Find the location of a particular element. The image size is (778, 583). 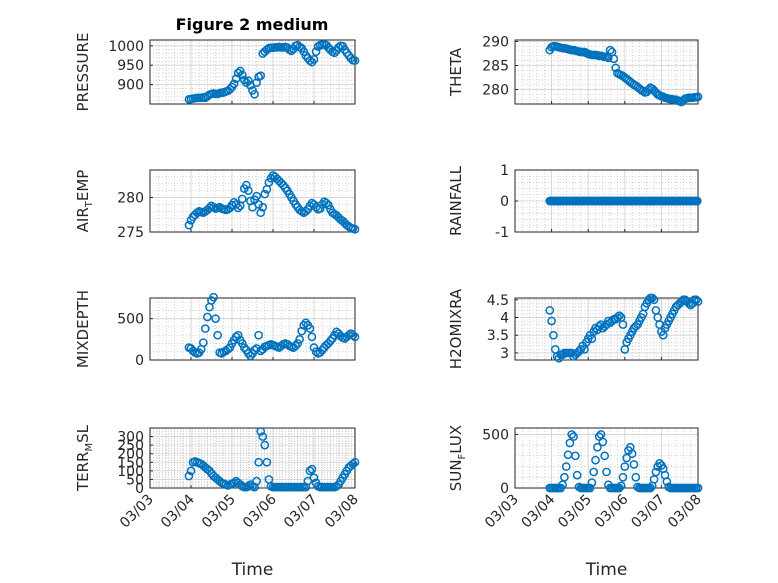

y-tick-label: 4 is located at coordinates (504, 318).